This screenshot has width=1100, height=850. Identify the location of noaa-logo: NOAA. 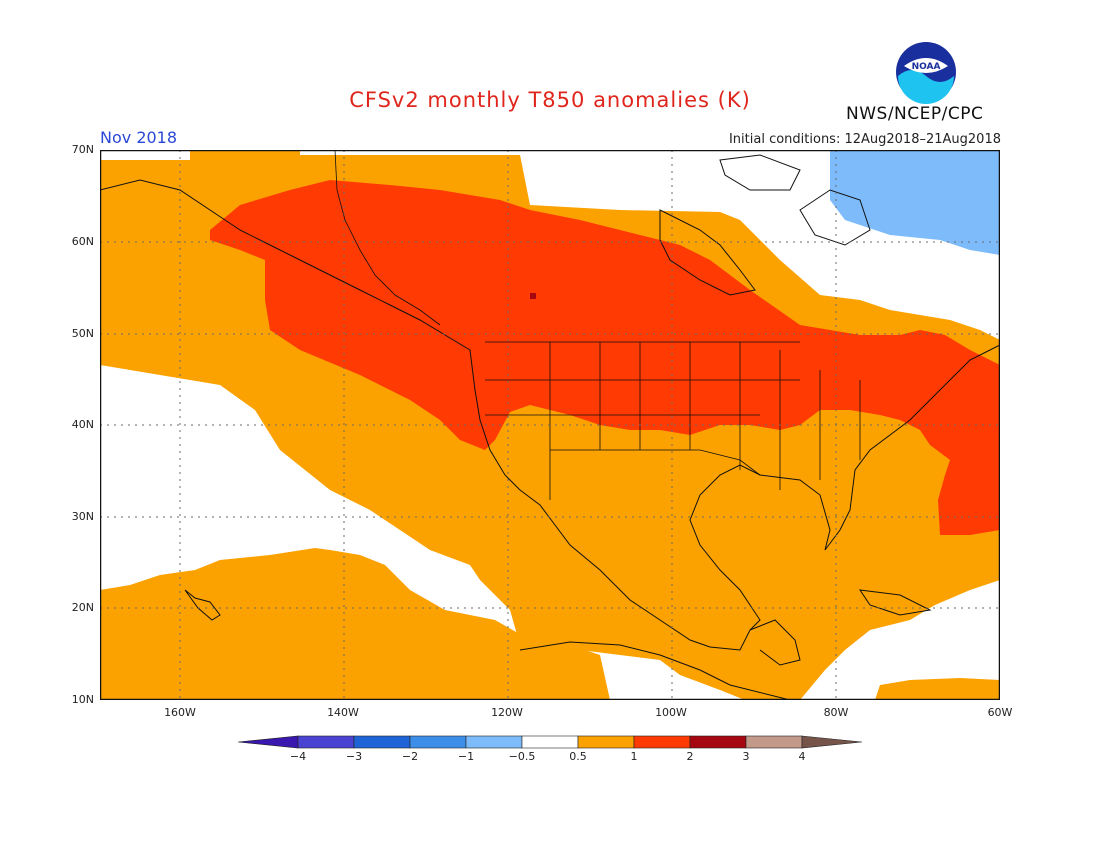
(926, 73).